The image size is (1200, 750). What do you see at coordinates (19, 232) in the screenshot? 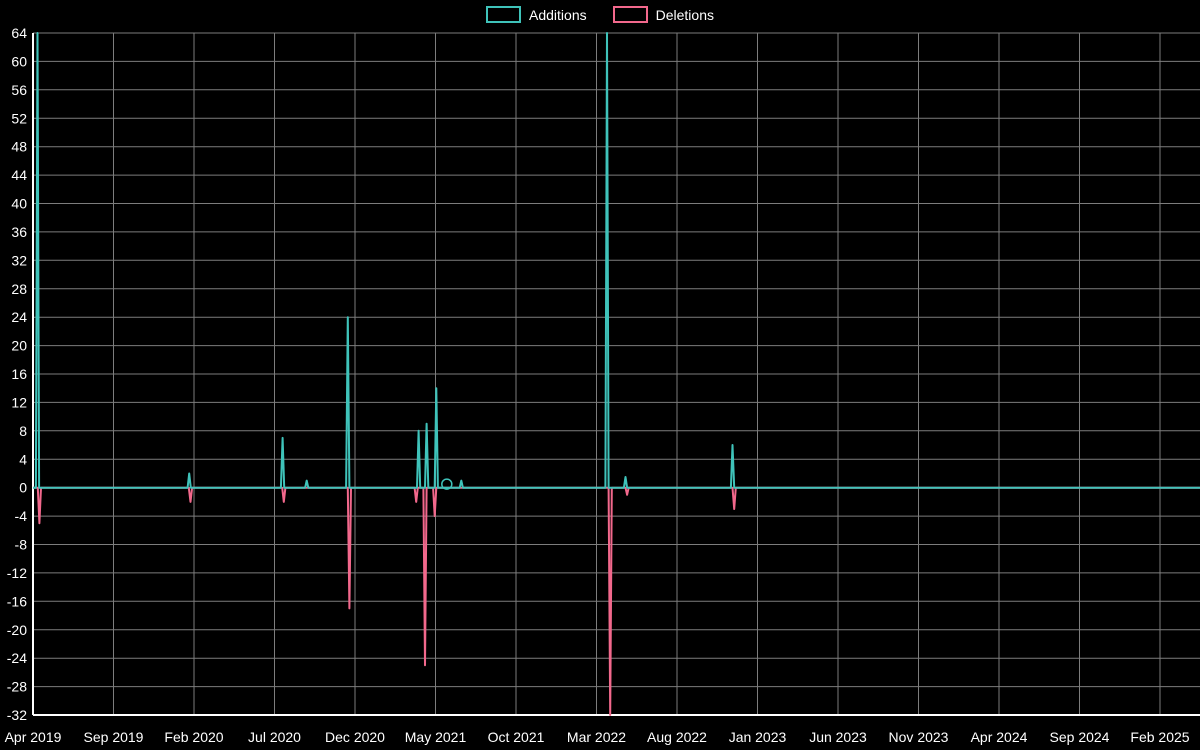
I see `y-tick-label: 36` at bounding box center [19, 232].